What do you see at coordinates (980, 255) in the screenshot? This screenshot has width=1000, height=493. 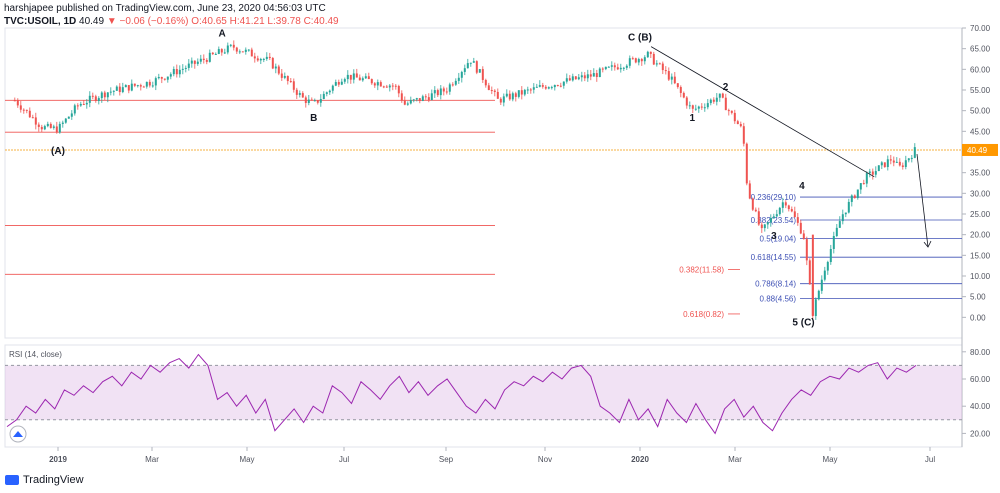 I see `y-tick-label: 15.00` at bounding box center [980, 255].